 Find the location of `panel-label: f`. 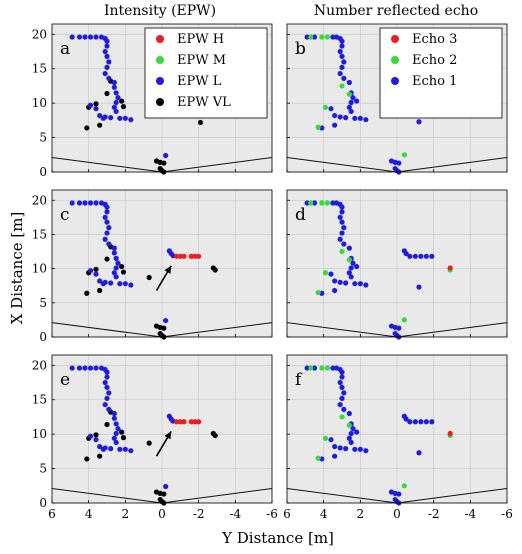

panel-label: f is located at coordinates (299, 380).